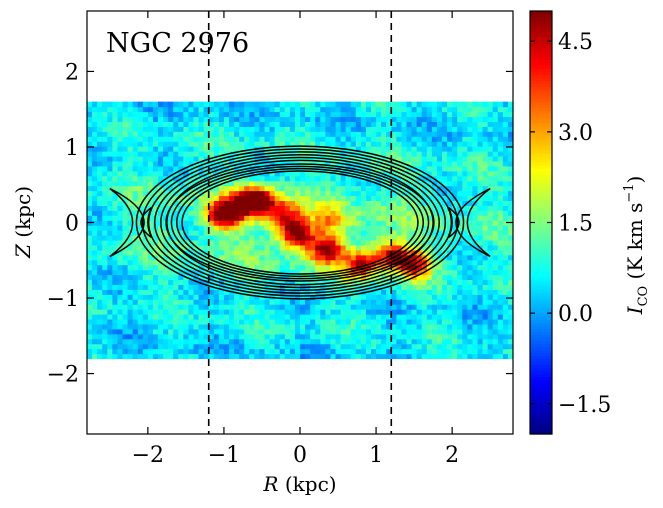 The height and width of the screenshot is (508, 663). What do you see at coordinates (23, 222) in the screenshot?
I see `y-axis-label: Z (kpc)` at bounding box center [23, 222].